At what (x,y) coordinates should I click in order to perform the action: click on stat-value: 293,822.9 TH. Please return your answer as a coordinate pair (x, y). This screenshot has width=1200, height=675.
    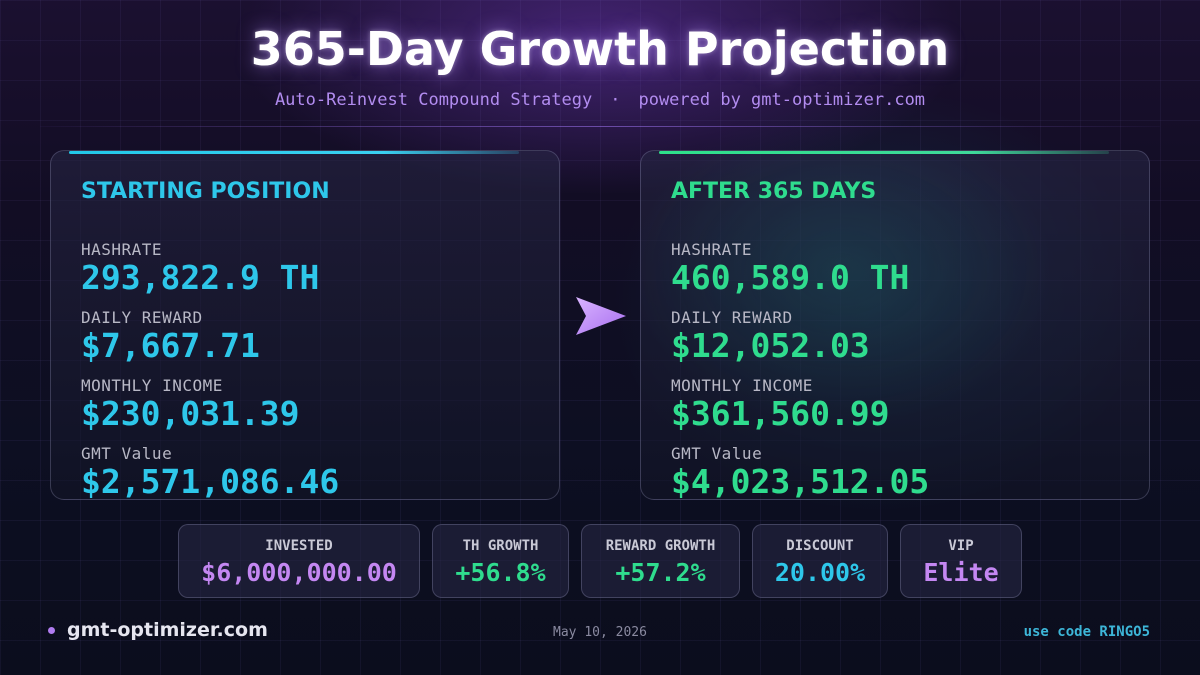
    Looking at the image, I should click on (200, 277).